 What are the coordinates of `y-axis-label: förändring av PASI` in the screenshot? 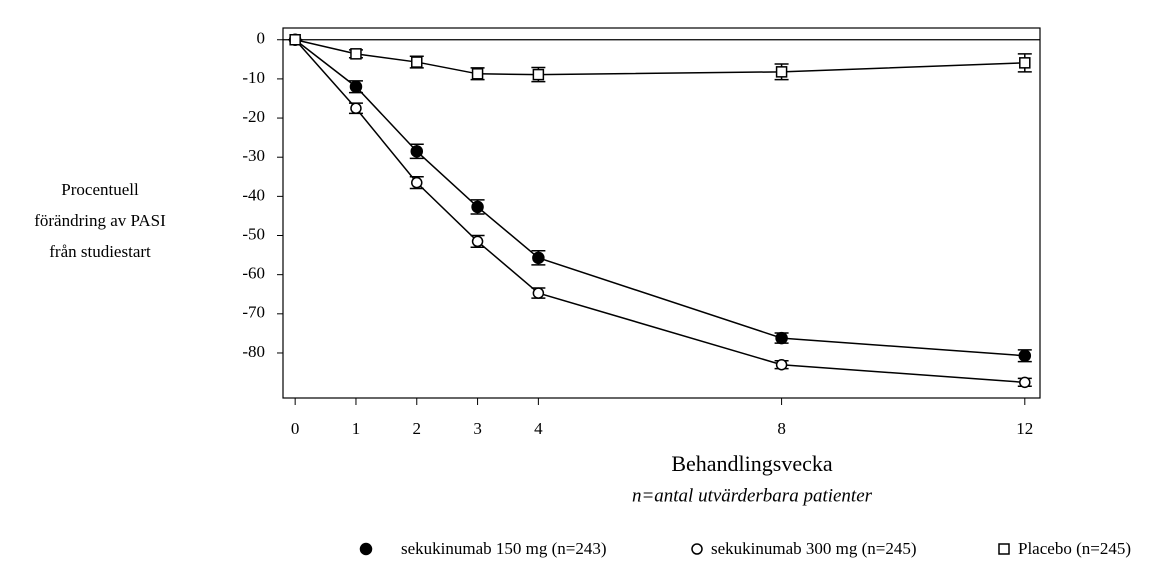 It's located at (100, 220).